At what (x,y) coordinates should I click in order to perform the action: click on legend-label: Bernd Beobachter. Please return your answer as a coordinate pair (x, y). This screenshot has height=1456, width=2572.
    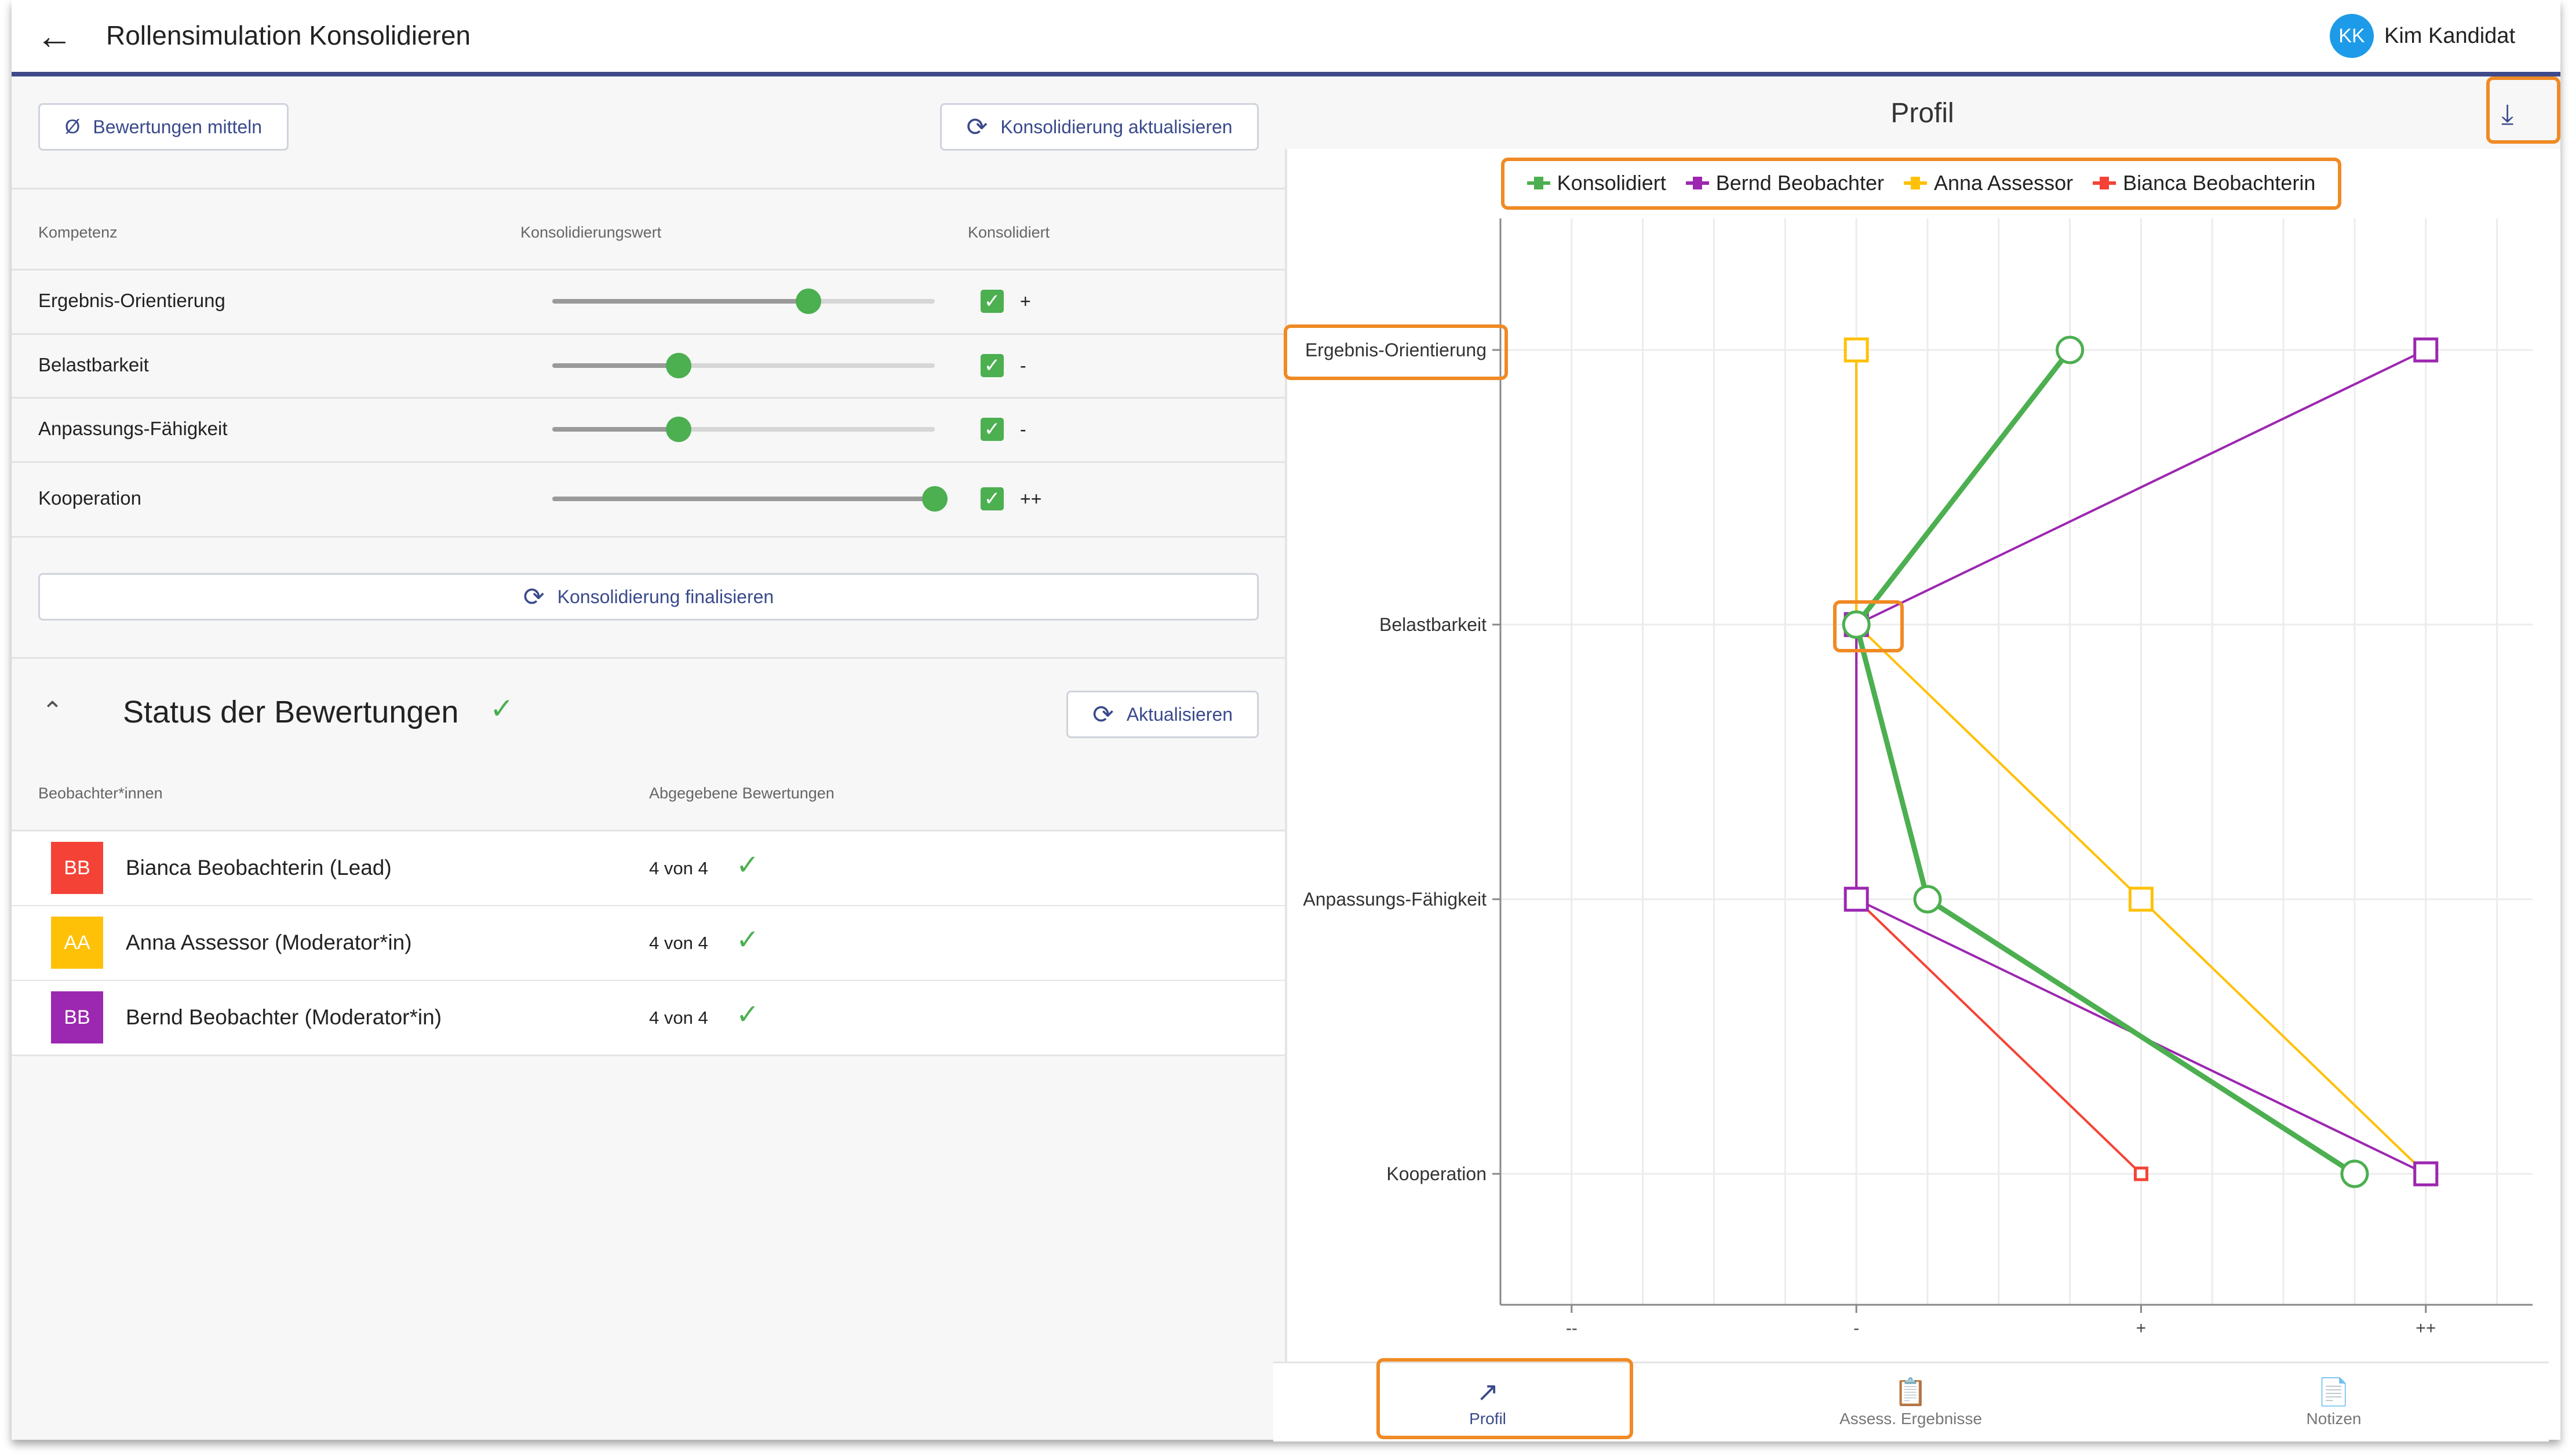
    Looking at the image, I should click on (1799, 183).